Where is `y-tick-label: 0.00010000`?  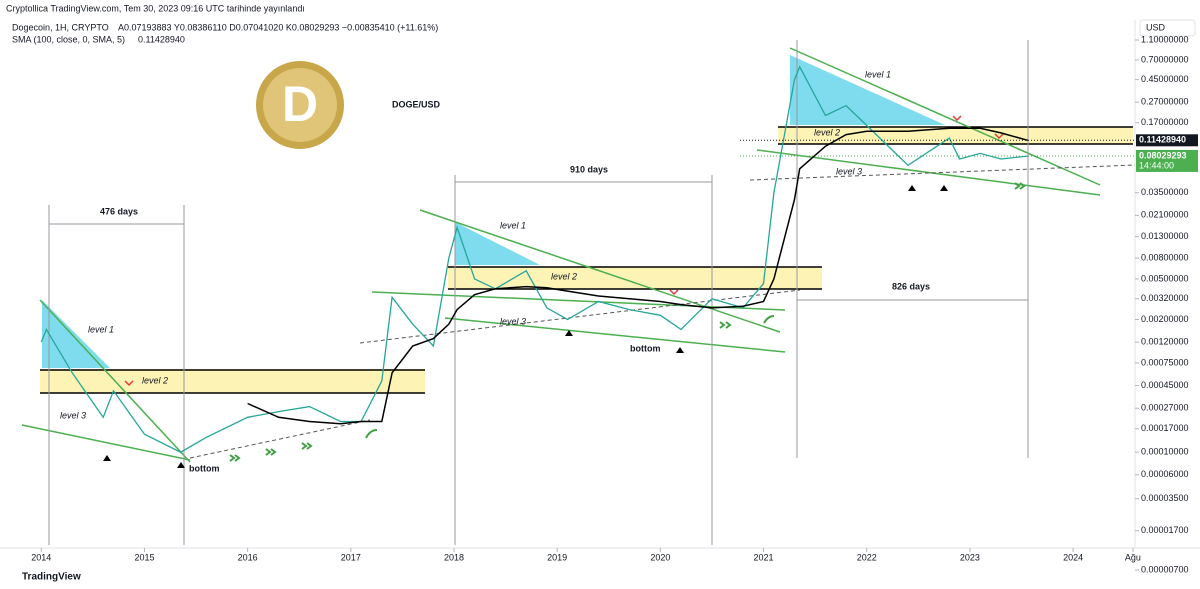 y-tick-label: 0.00010000 is located at coordinates (1165, 452).